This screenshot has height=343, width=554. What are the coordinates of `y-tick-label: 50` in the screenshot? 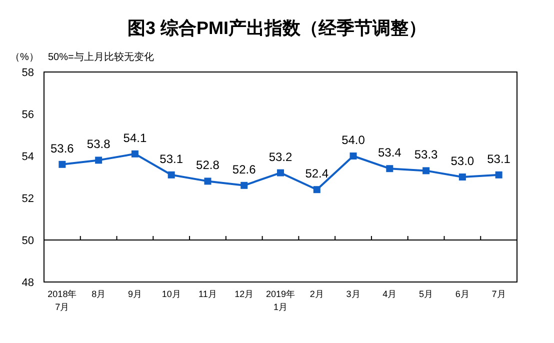 It's located at (28, 241).